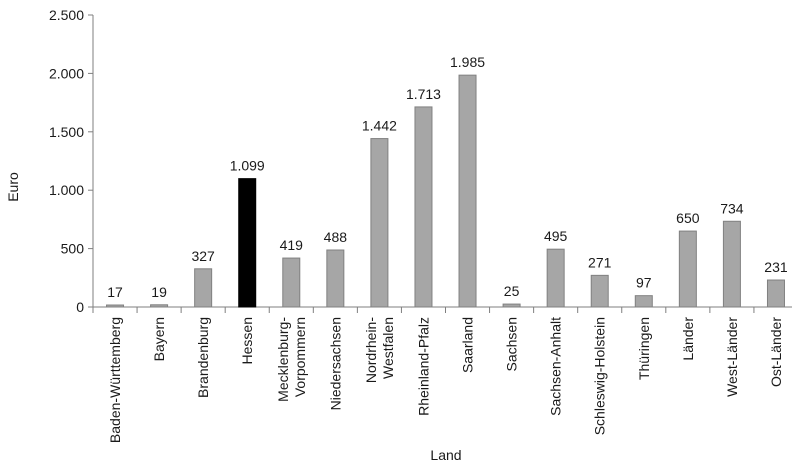  I want to click on x-tick-label-line: Baden-Württemberg, so click(115, 380).